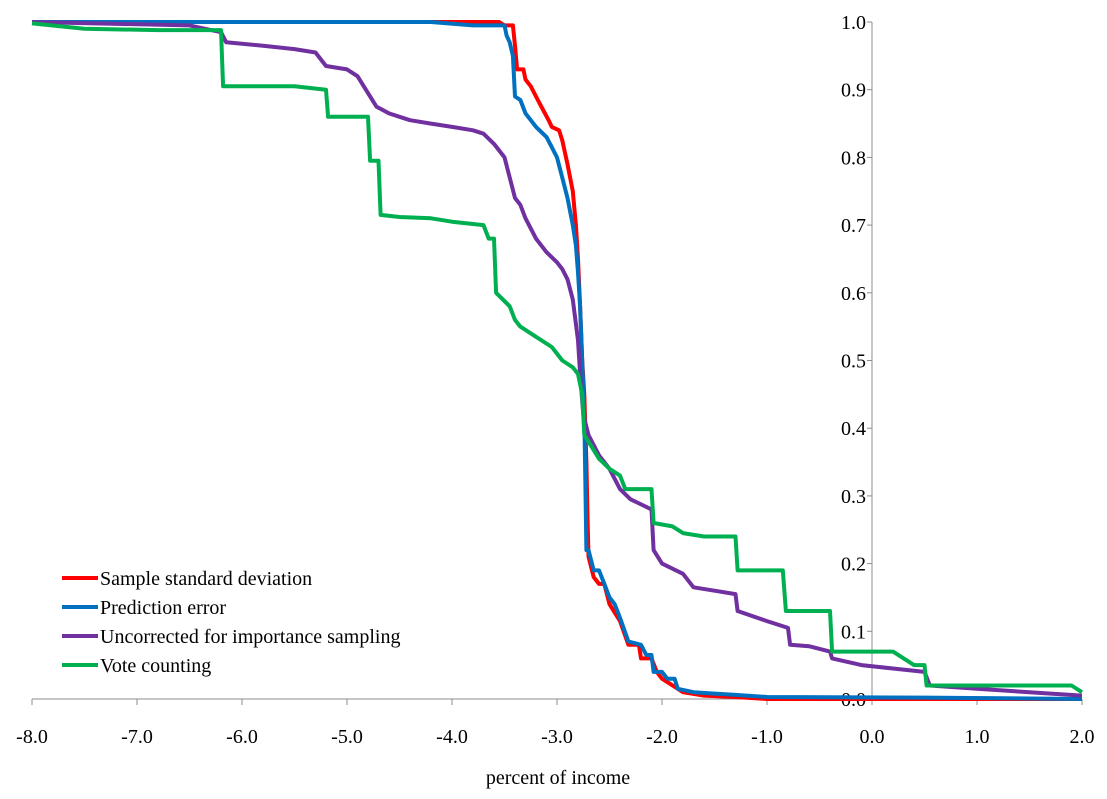 The height and width of the screenshot is (799, 1107). I want to click on x-tick-label: 1.0, so click(977, 737).